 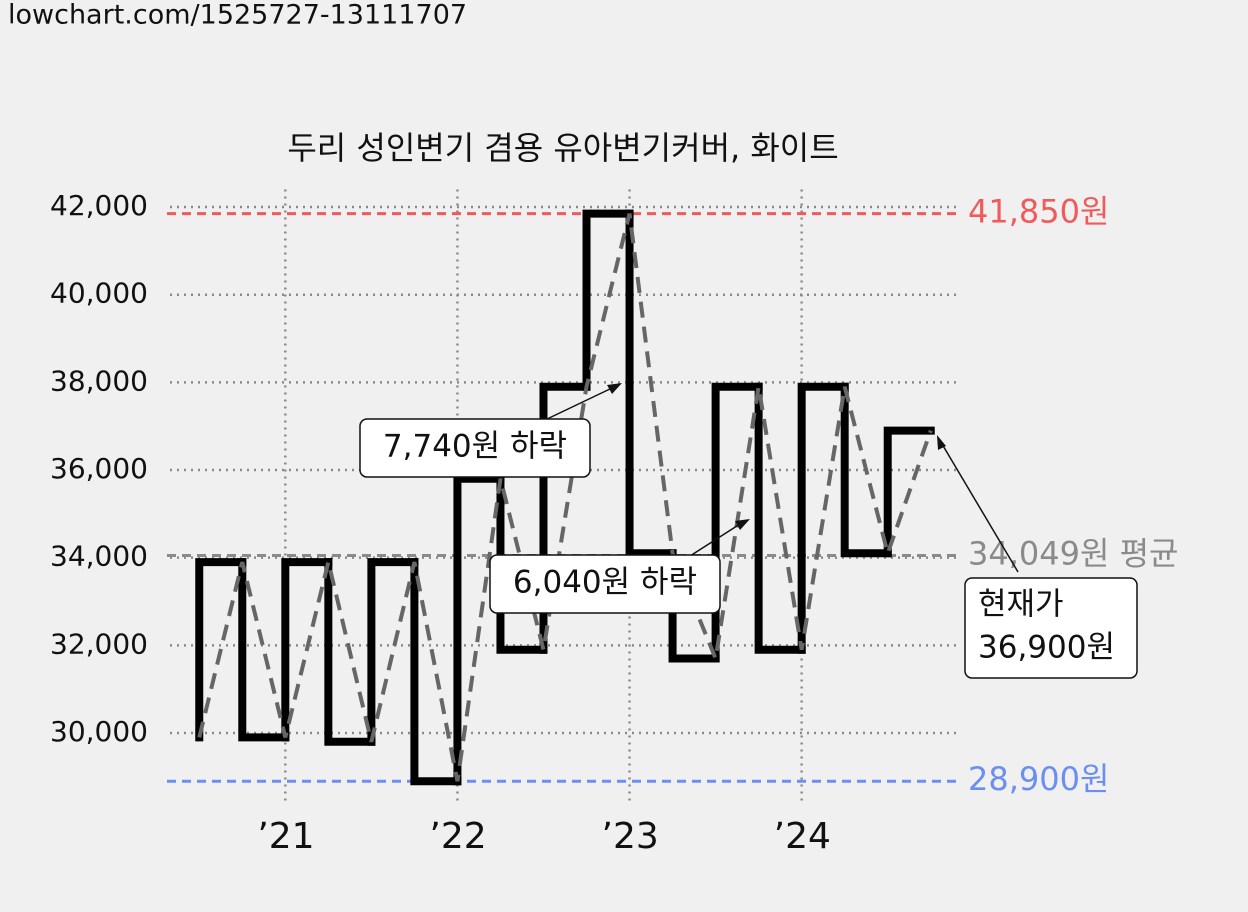 I want to click on url-header: lowchart.com/1525727-13111707, so click(x=237, y=15).